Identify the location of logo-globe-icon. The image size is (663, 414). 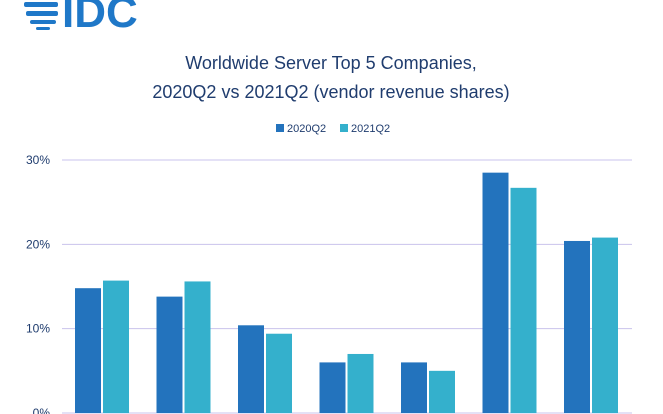
(41, 16).